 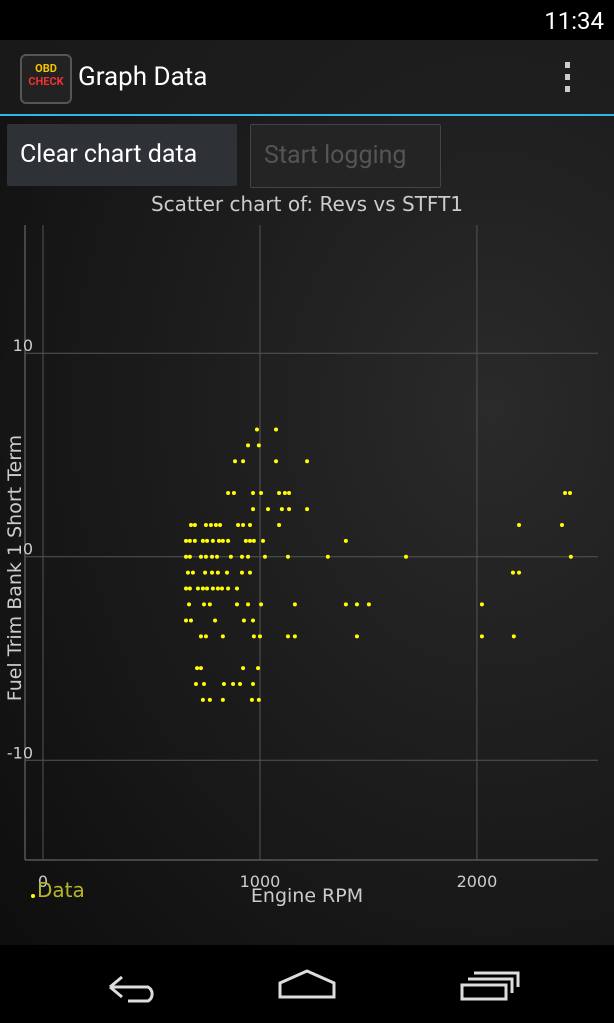 What do you see at coordinates (307, 984) in the screenshot?
I see `home-button` at bounding box center [307, 984].